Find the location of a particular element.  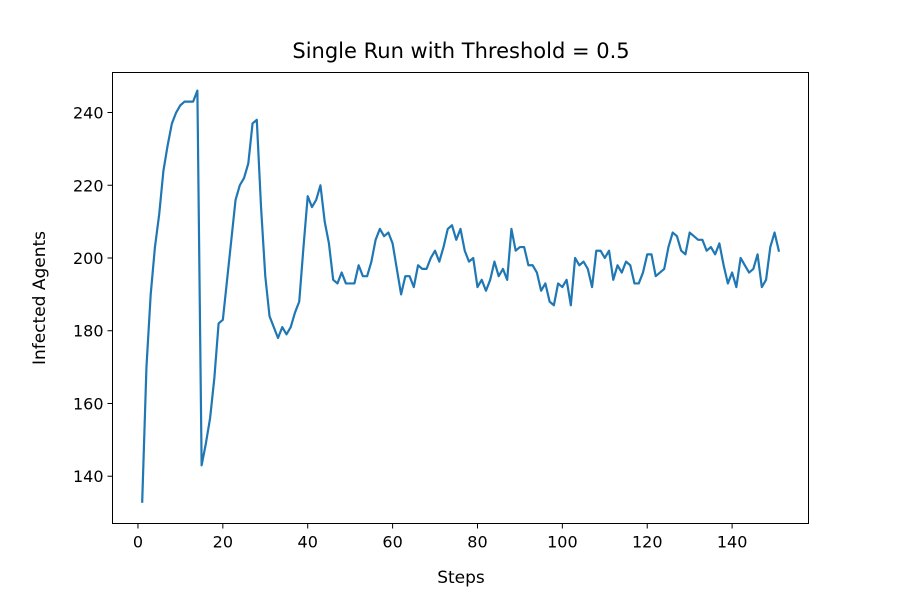

y-axis-label: Infected Agents is located at coordinates (40, 298).